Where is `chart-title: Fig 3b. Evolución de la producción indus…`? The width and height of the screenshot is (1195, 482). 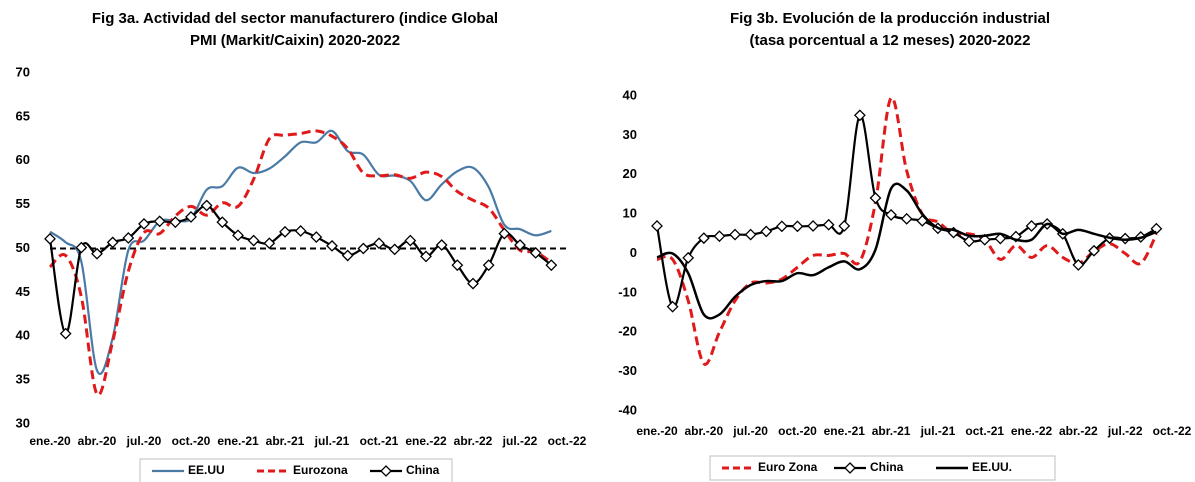
chart-title: Fig 3b. Evolución de la producción indus… is located at coordinates (890, 18).